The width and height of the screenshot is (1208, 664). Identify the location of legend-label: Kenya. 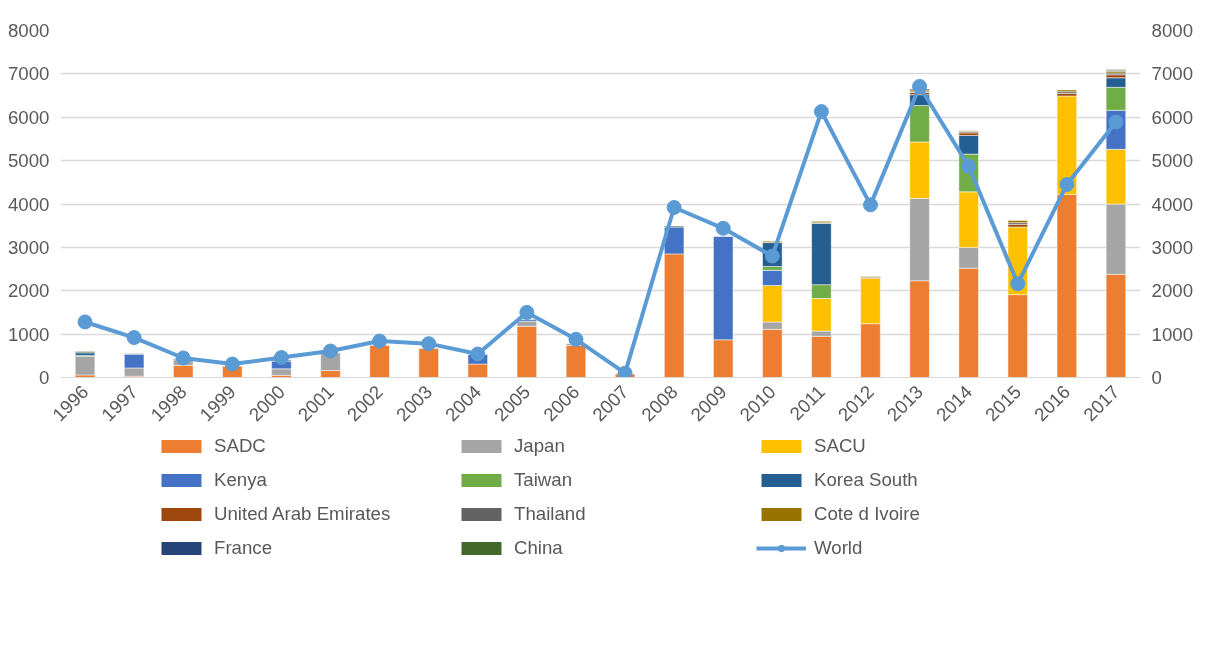
(241, 480).